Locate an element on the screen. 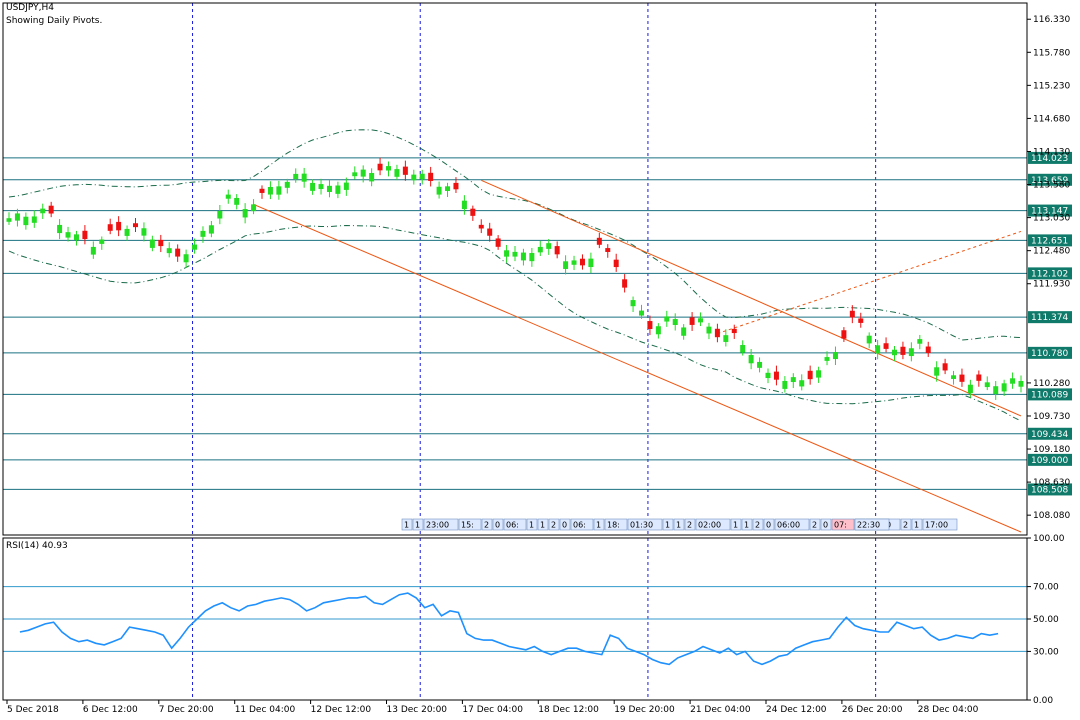  pivot-level-label: 110.780 is located at coordinates (1049, 354).